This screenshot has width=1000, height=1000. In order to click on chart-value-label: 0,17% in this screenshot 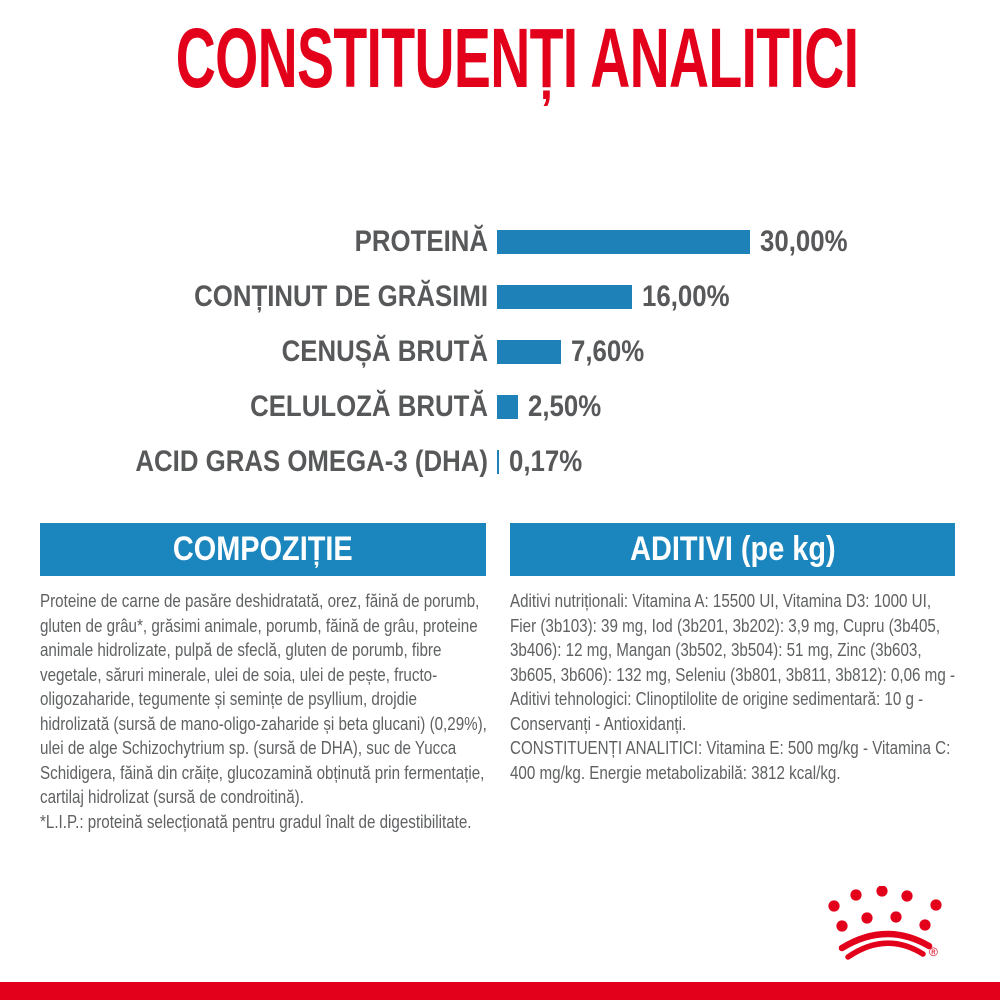, I will do `click(546, 461)`.